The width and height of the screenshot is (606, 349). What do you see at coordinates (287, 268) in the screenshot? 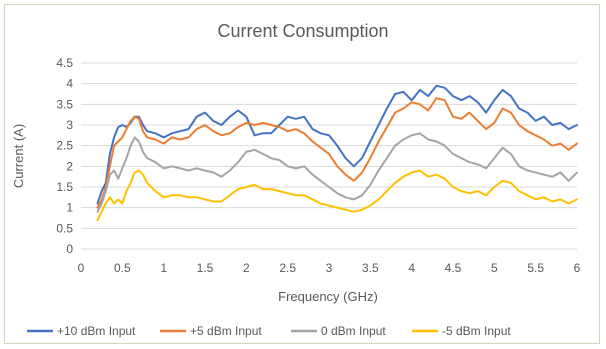
I see `x-tick-label: 2.5` at bounding box center [287, 268].